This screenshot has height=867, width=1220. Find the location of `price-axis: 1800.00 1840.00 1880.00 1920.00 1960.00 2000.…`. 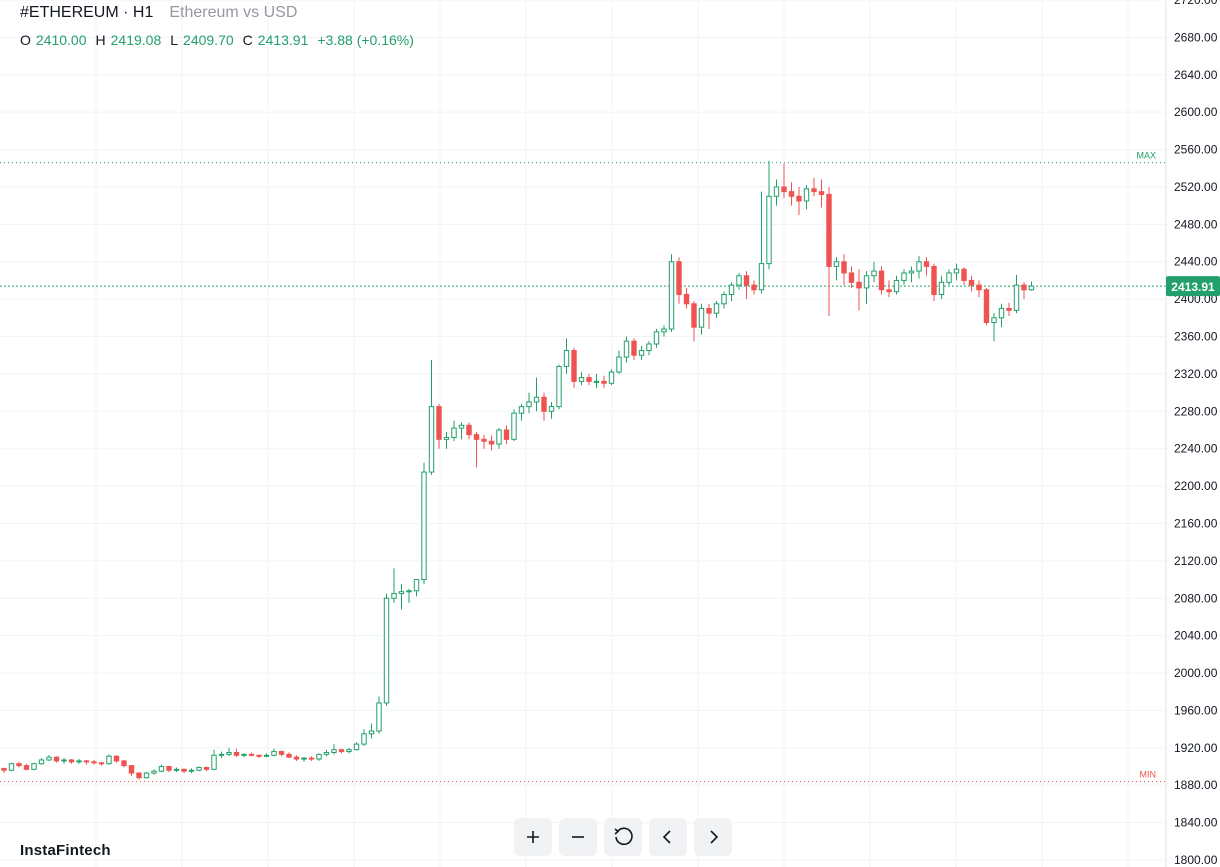

price-axis: 1800.00 1840.00 1880.00 1920.00 1960.00 2000.… is located at coordinates (1192, 433).